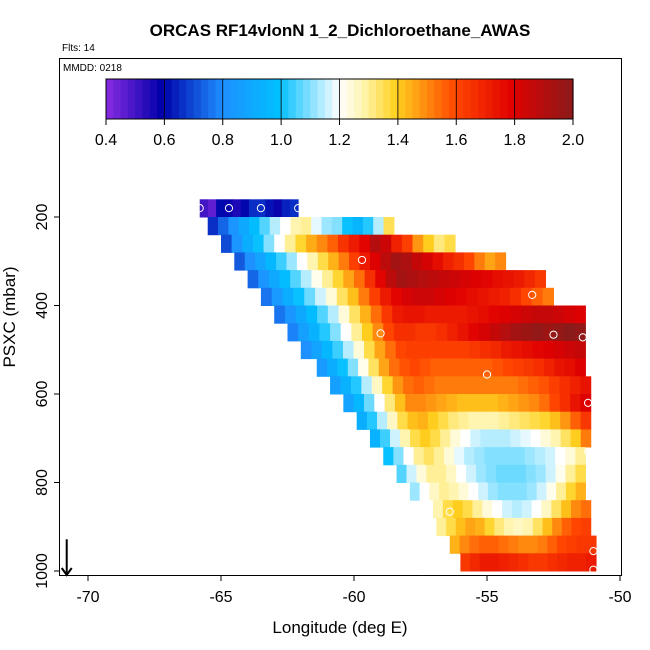 This screenshot has height=650, width=650. I want to click on y-tick-label: 600, so click(42, 394).